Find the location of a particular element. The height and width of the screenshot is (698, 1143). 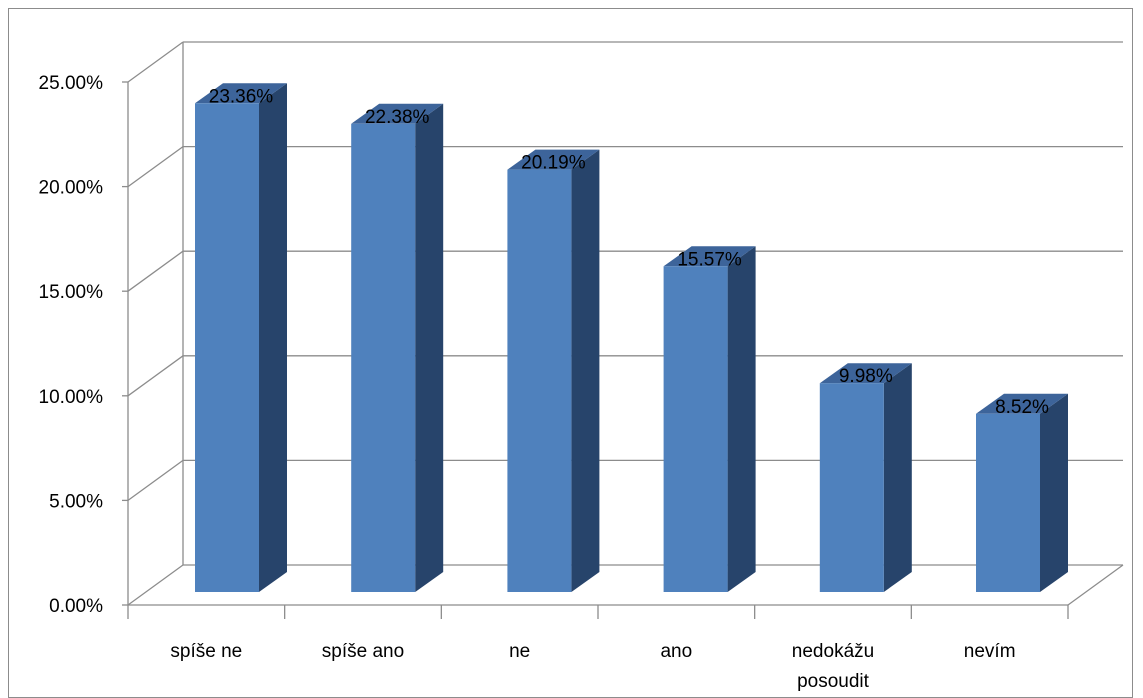

data-label: 9.98% is located at coordinates (866, 376).